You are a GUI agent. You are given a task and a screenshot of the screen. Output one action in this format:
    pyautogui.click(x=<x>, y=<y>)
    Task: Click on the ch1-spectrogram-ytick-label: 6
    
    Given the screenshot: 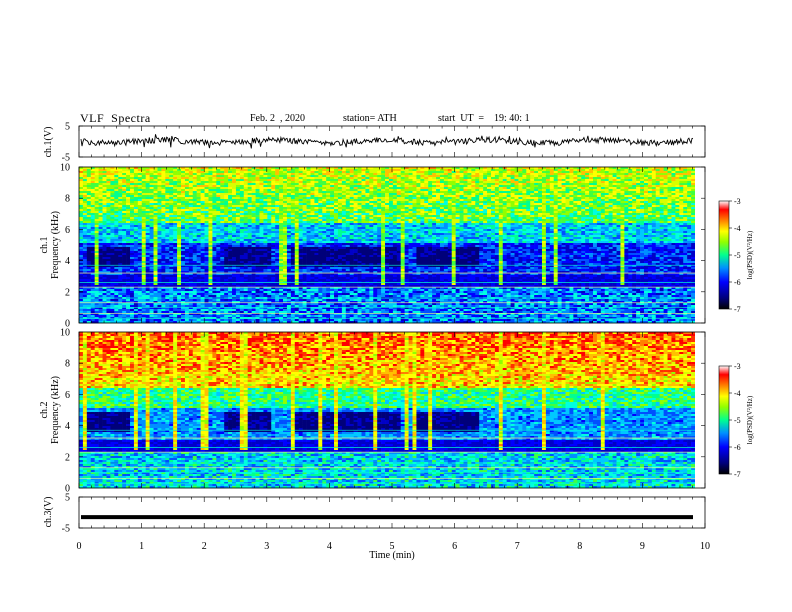 What is the action you would take?
    pyautogui.click(x=67, y=230)
    